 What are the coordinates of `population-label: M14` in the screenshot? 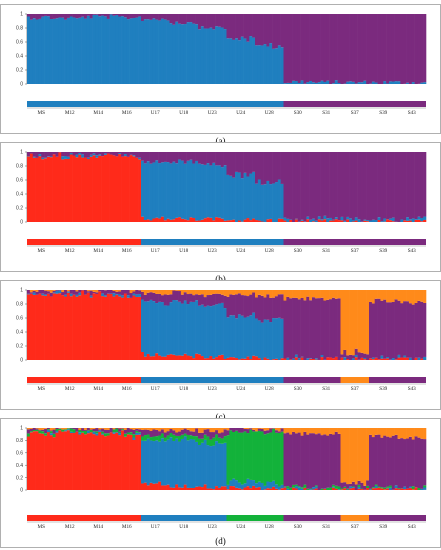 It's located at (98, 389).